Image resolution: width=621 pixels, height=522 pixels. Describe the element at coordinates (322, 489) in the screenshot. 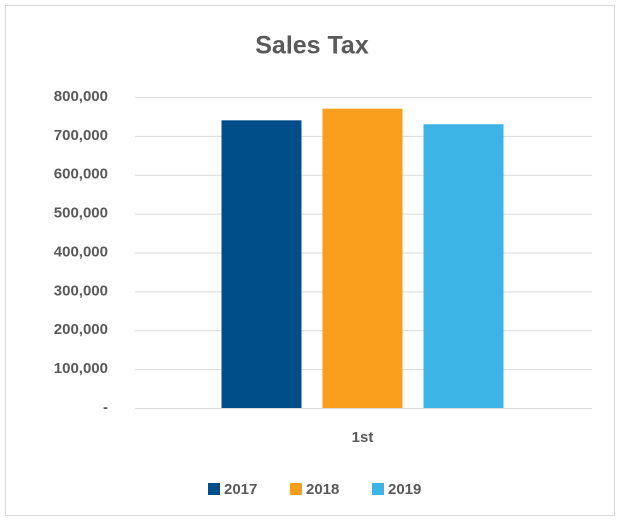

I see `legend-label: 2018` at that location.